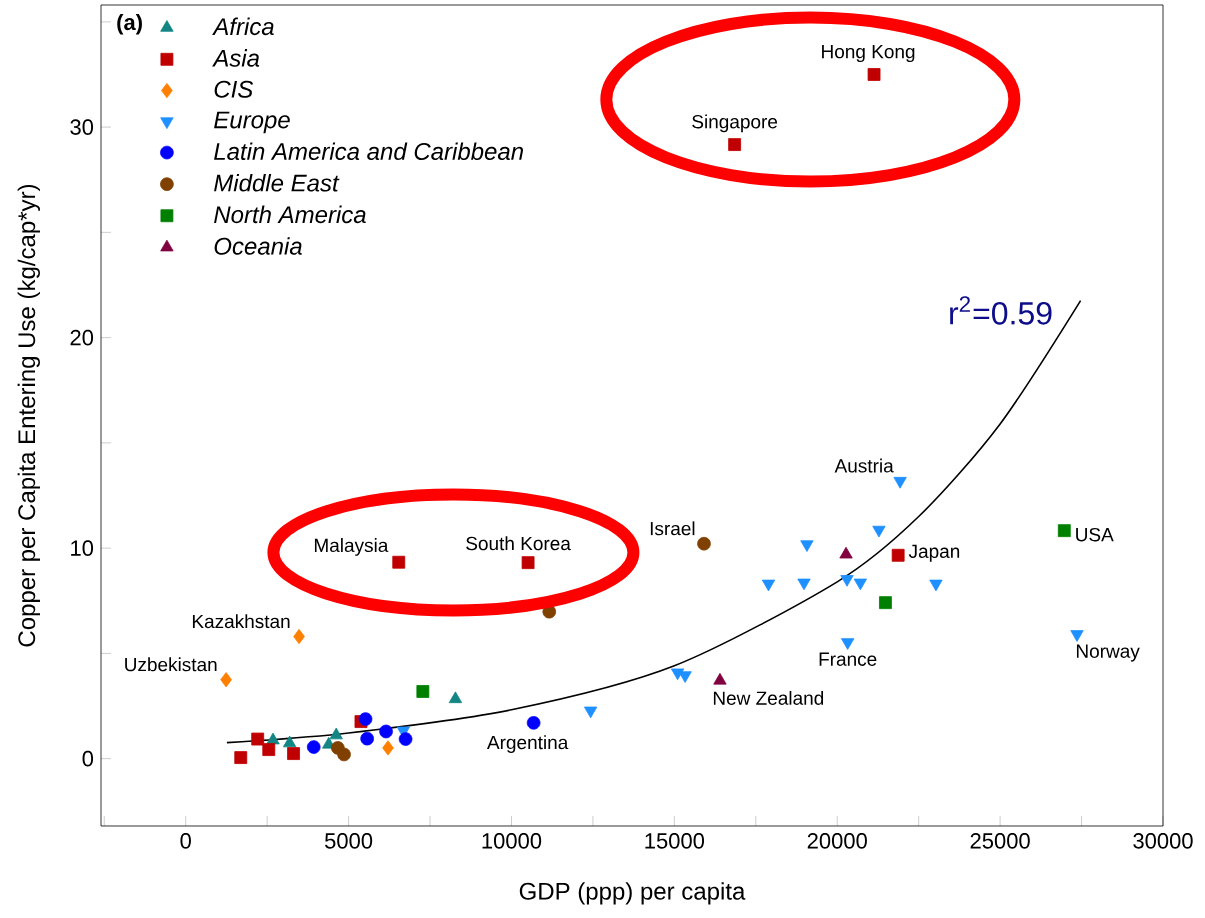  I want to click on y-tick-label: 0, so click(88, 758).